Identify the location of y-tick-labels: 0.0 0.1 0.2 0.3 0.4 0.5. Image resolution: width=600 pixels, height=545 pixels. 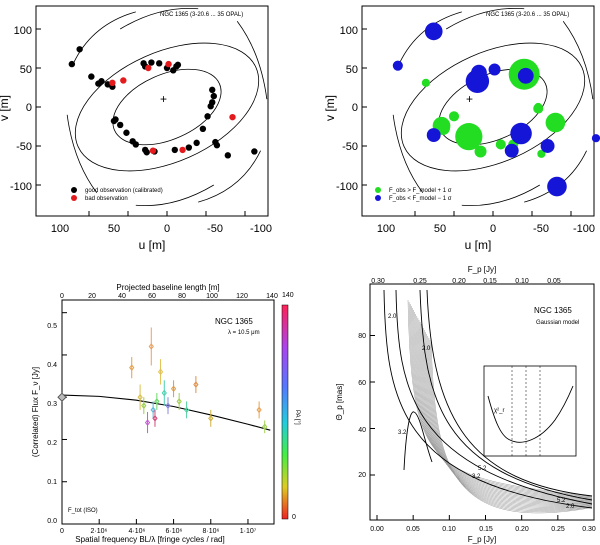
(52, 424).